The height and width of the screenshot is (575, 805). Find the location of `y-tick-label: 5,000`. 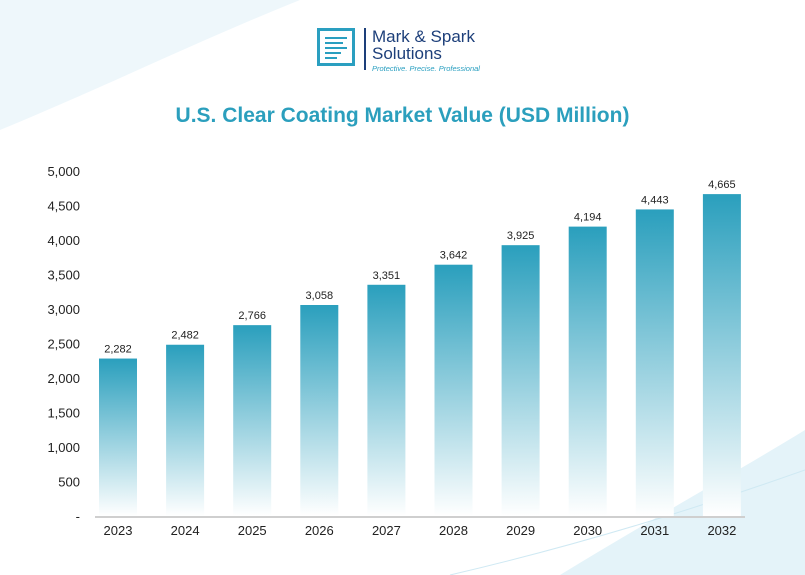

y-tick-label: 5,000 is located at coordinates (63, 171).